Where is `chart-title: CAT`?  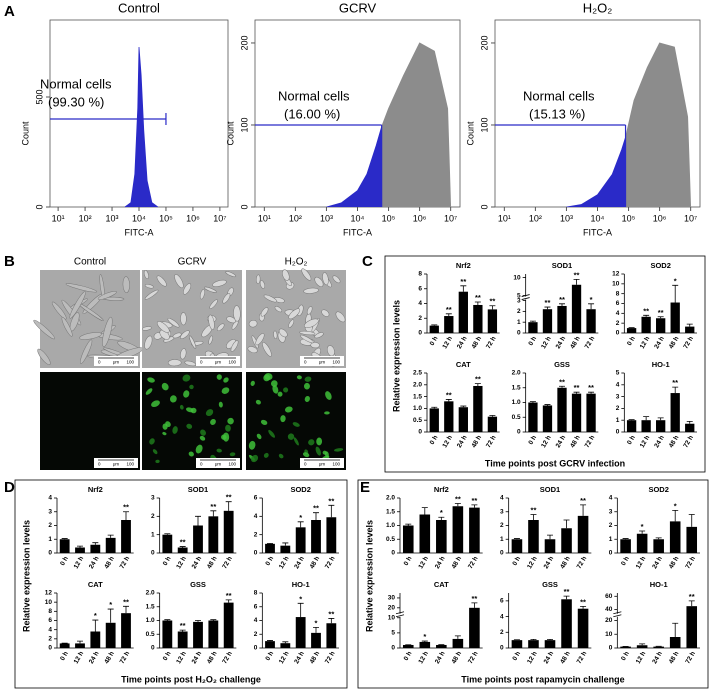
chart-title: CAT is located at coordinates (441, 584).